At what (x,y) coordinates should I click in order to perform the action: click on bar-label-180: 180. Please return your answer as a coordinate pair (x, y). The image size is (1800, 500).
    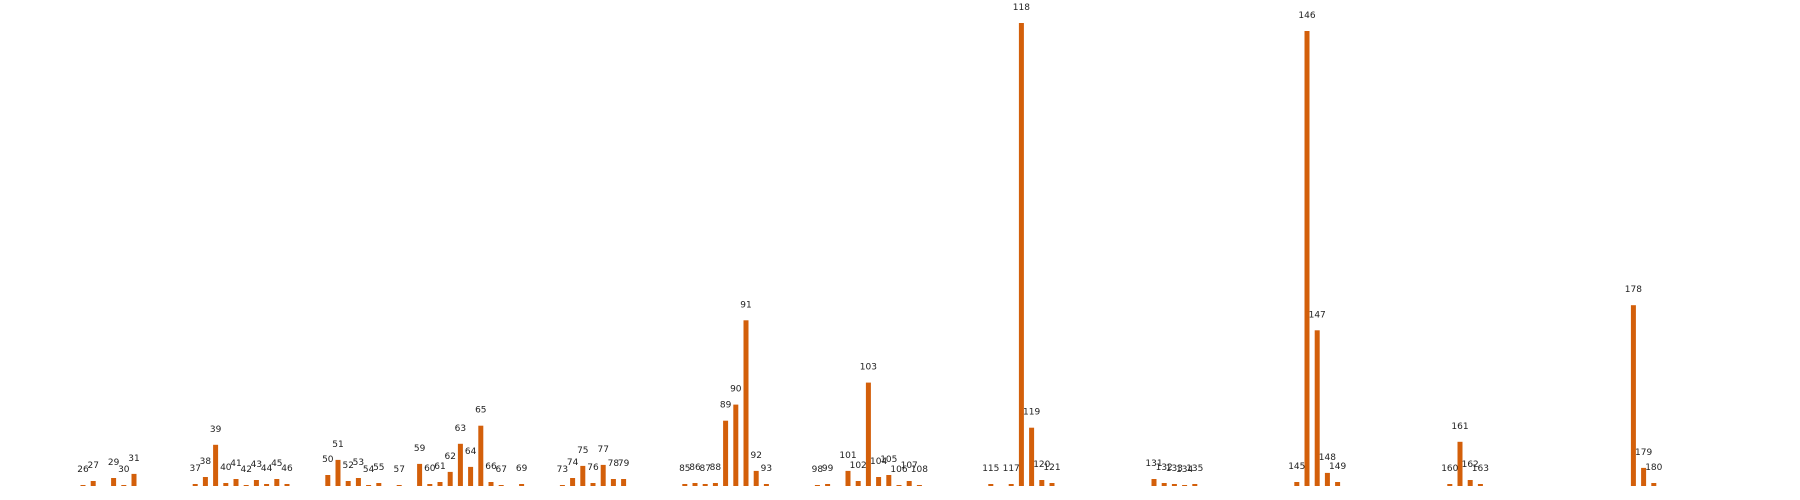
    Looking at the image, I should click on (1653, 468).